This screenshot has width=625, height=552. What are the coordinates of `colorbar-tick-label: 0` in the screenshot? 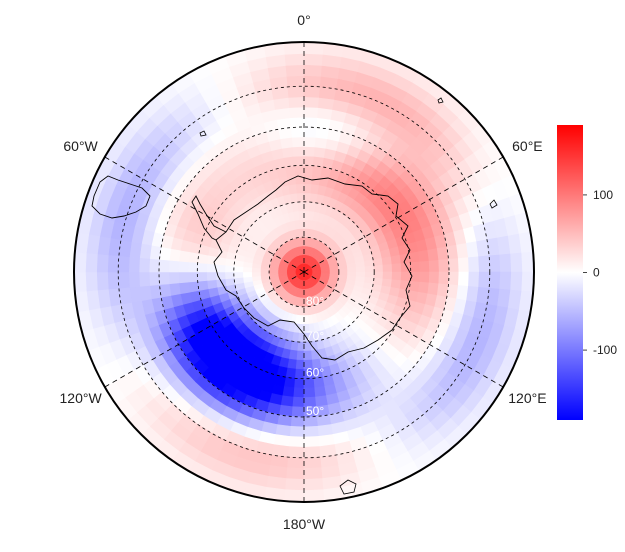 It's located at (596, 273).